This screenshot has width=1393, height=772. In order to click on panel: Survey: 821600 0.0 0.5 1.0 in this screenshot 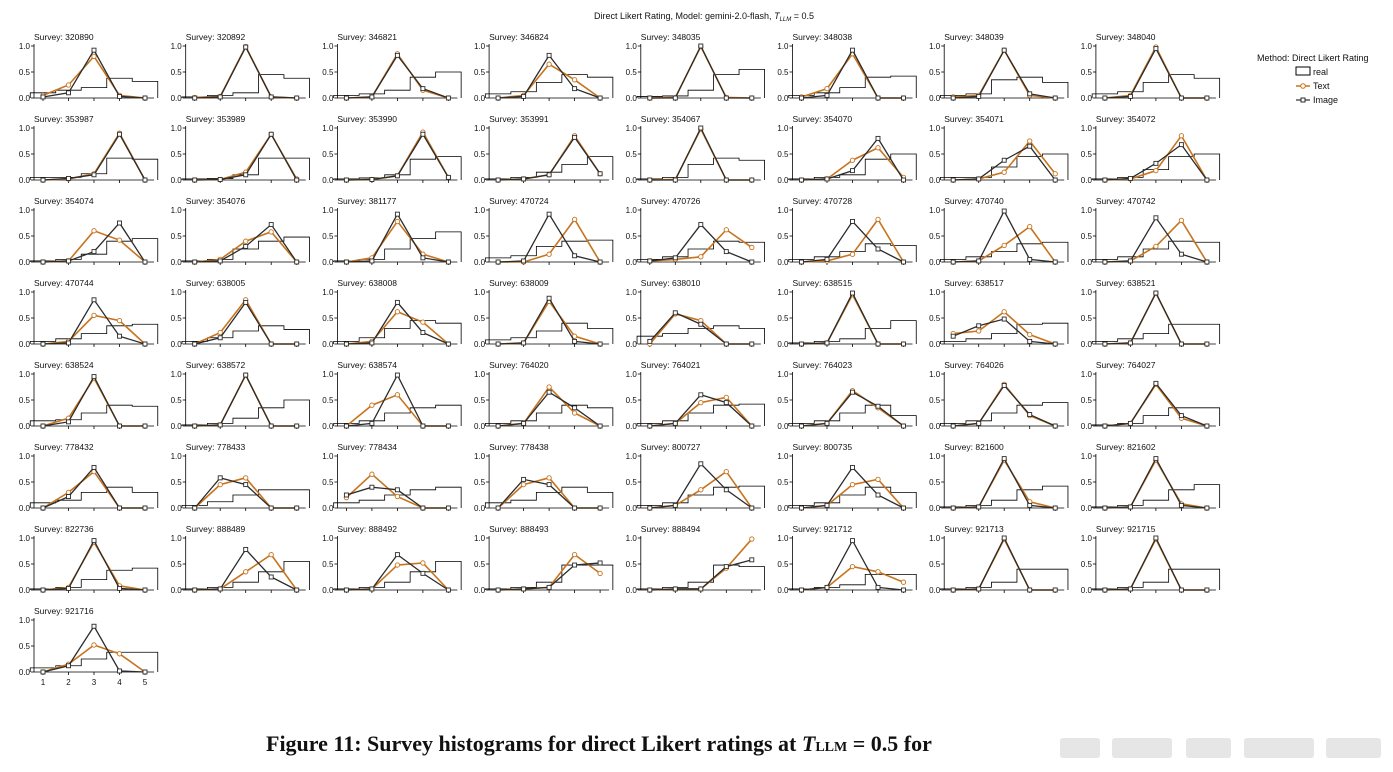, I will do `click(999, 477)`.